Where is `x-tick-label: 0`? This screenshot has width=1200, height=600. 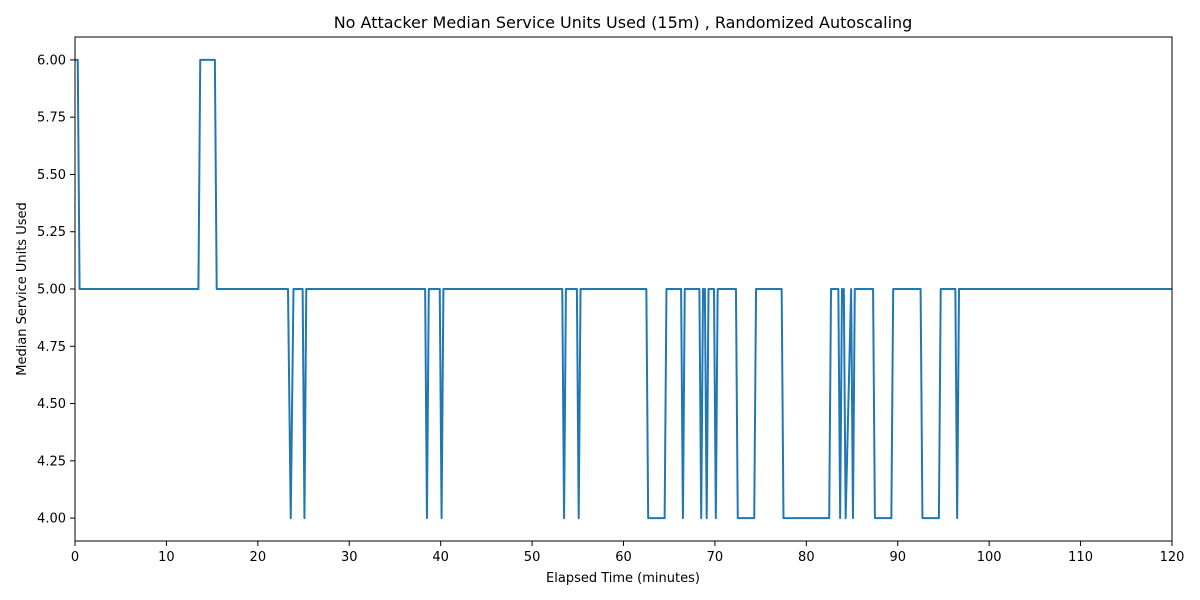
x-tick-label: 0 is located at coordinates (75, 557).